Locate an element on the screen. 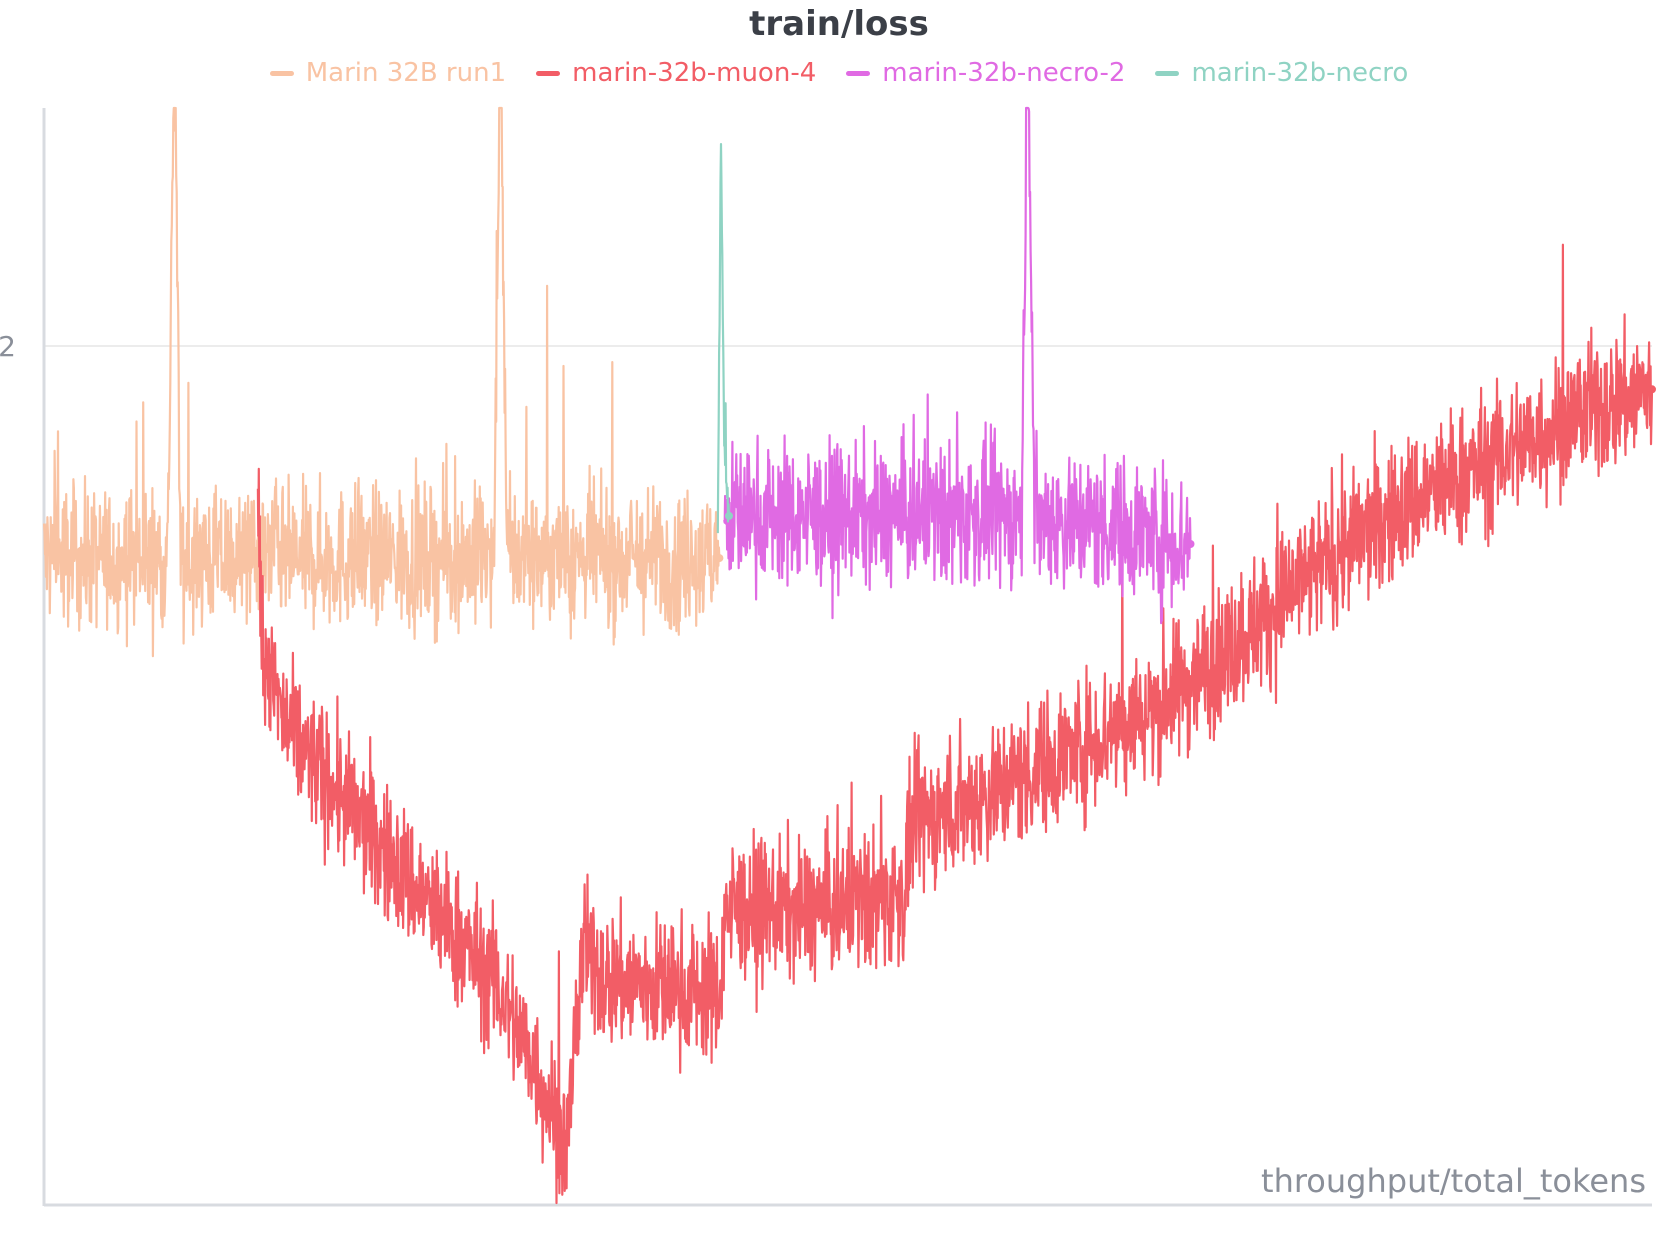 The image size is (1678, 1254). legend-item: marin-32b-necro-2 is located at coordinates (985, 73).